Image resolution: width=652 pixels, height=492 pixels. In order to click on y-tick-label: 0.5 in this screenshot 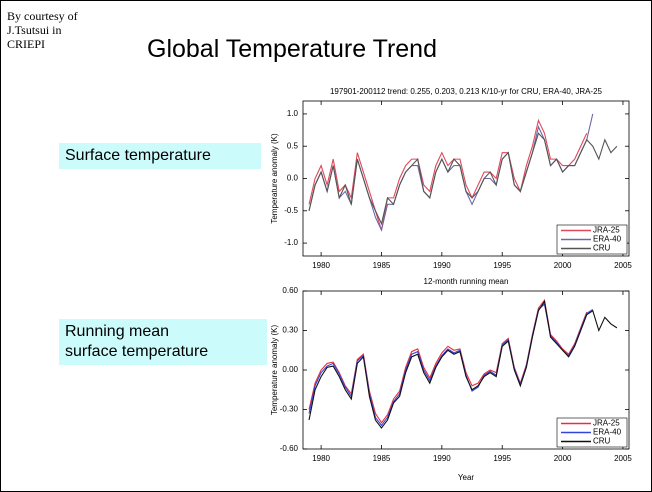, I will do `click(293, 145)`.